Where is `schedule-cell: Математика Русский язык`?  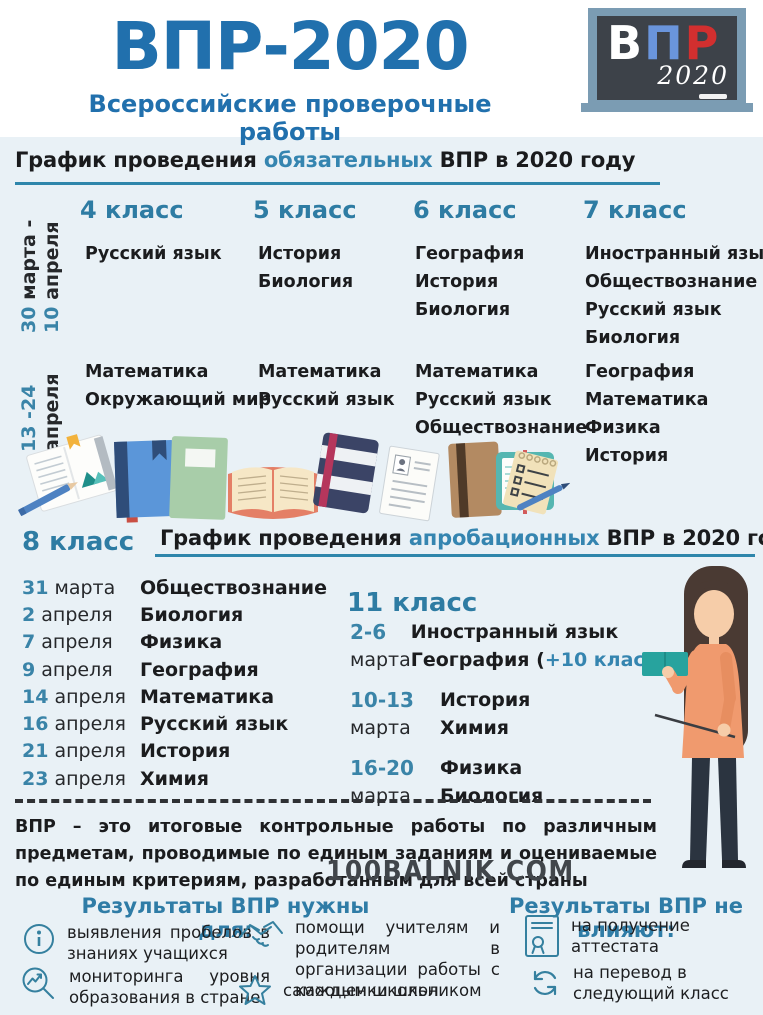
schedule-cell: Математика Русский язык is located at coordinates (333, 386).